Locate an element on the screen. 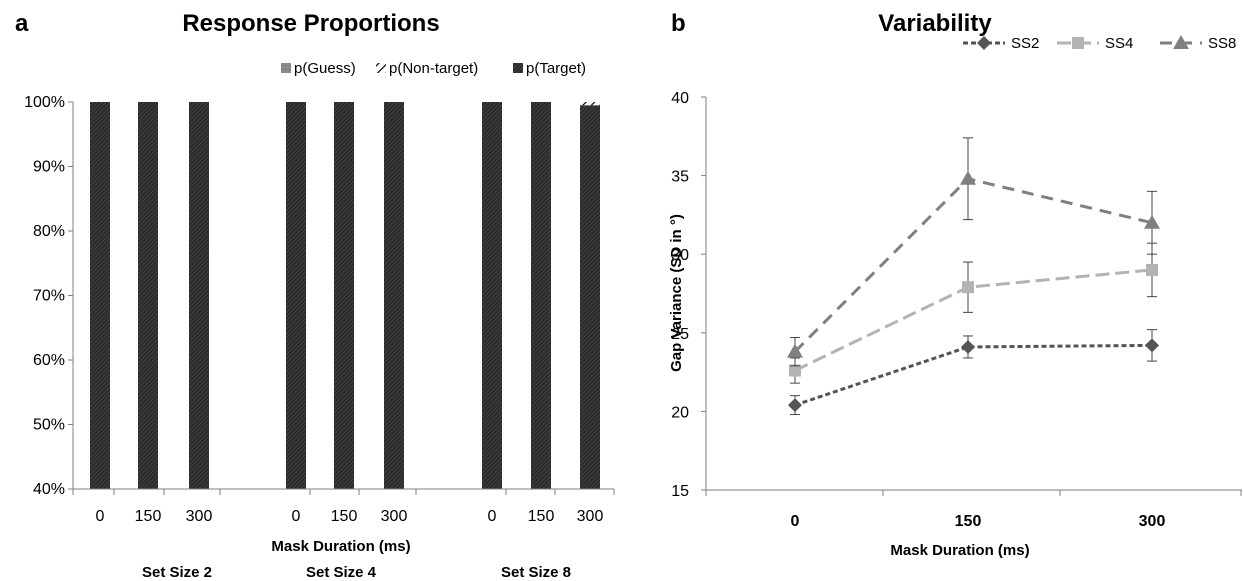  y-tick-label: 80% is located at coordinates (49, 231).